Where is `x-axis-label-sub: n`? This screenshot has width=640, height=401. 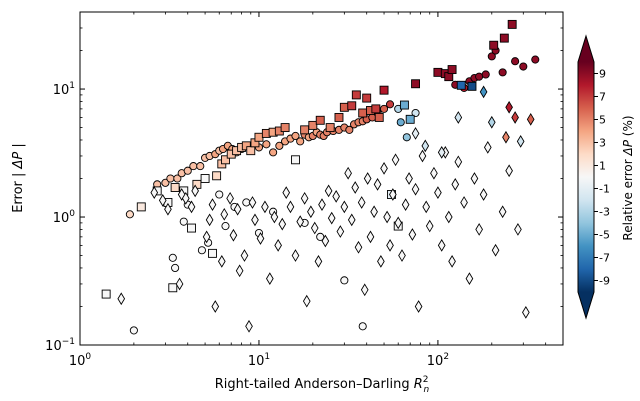
x-axis-label-sub: n is located at coordinates (427, 390).